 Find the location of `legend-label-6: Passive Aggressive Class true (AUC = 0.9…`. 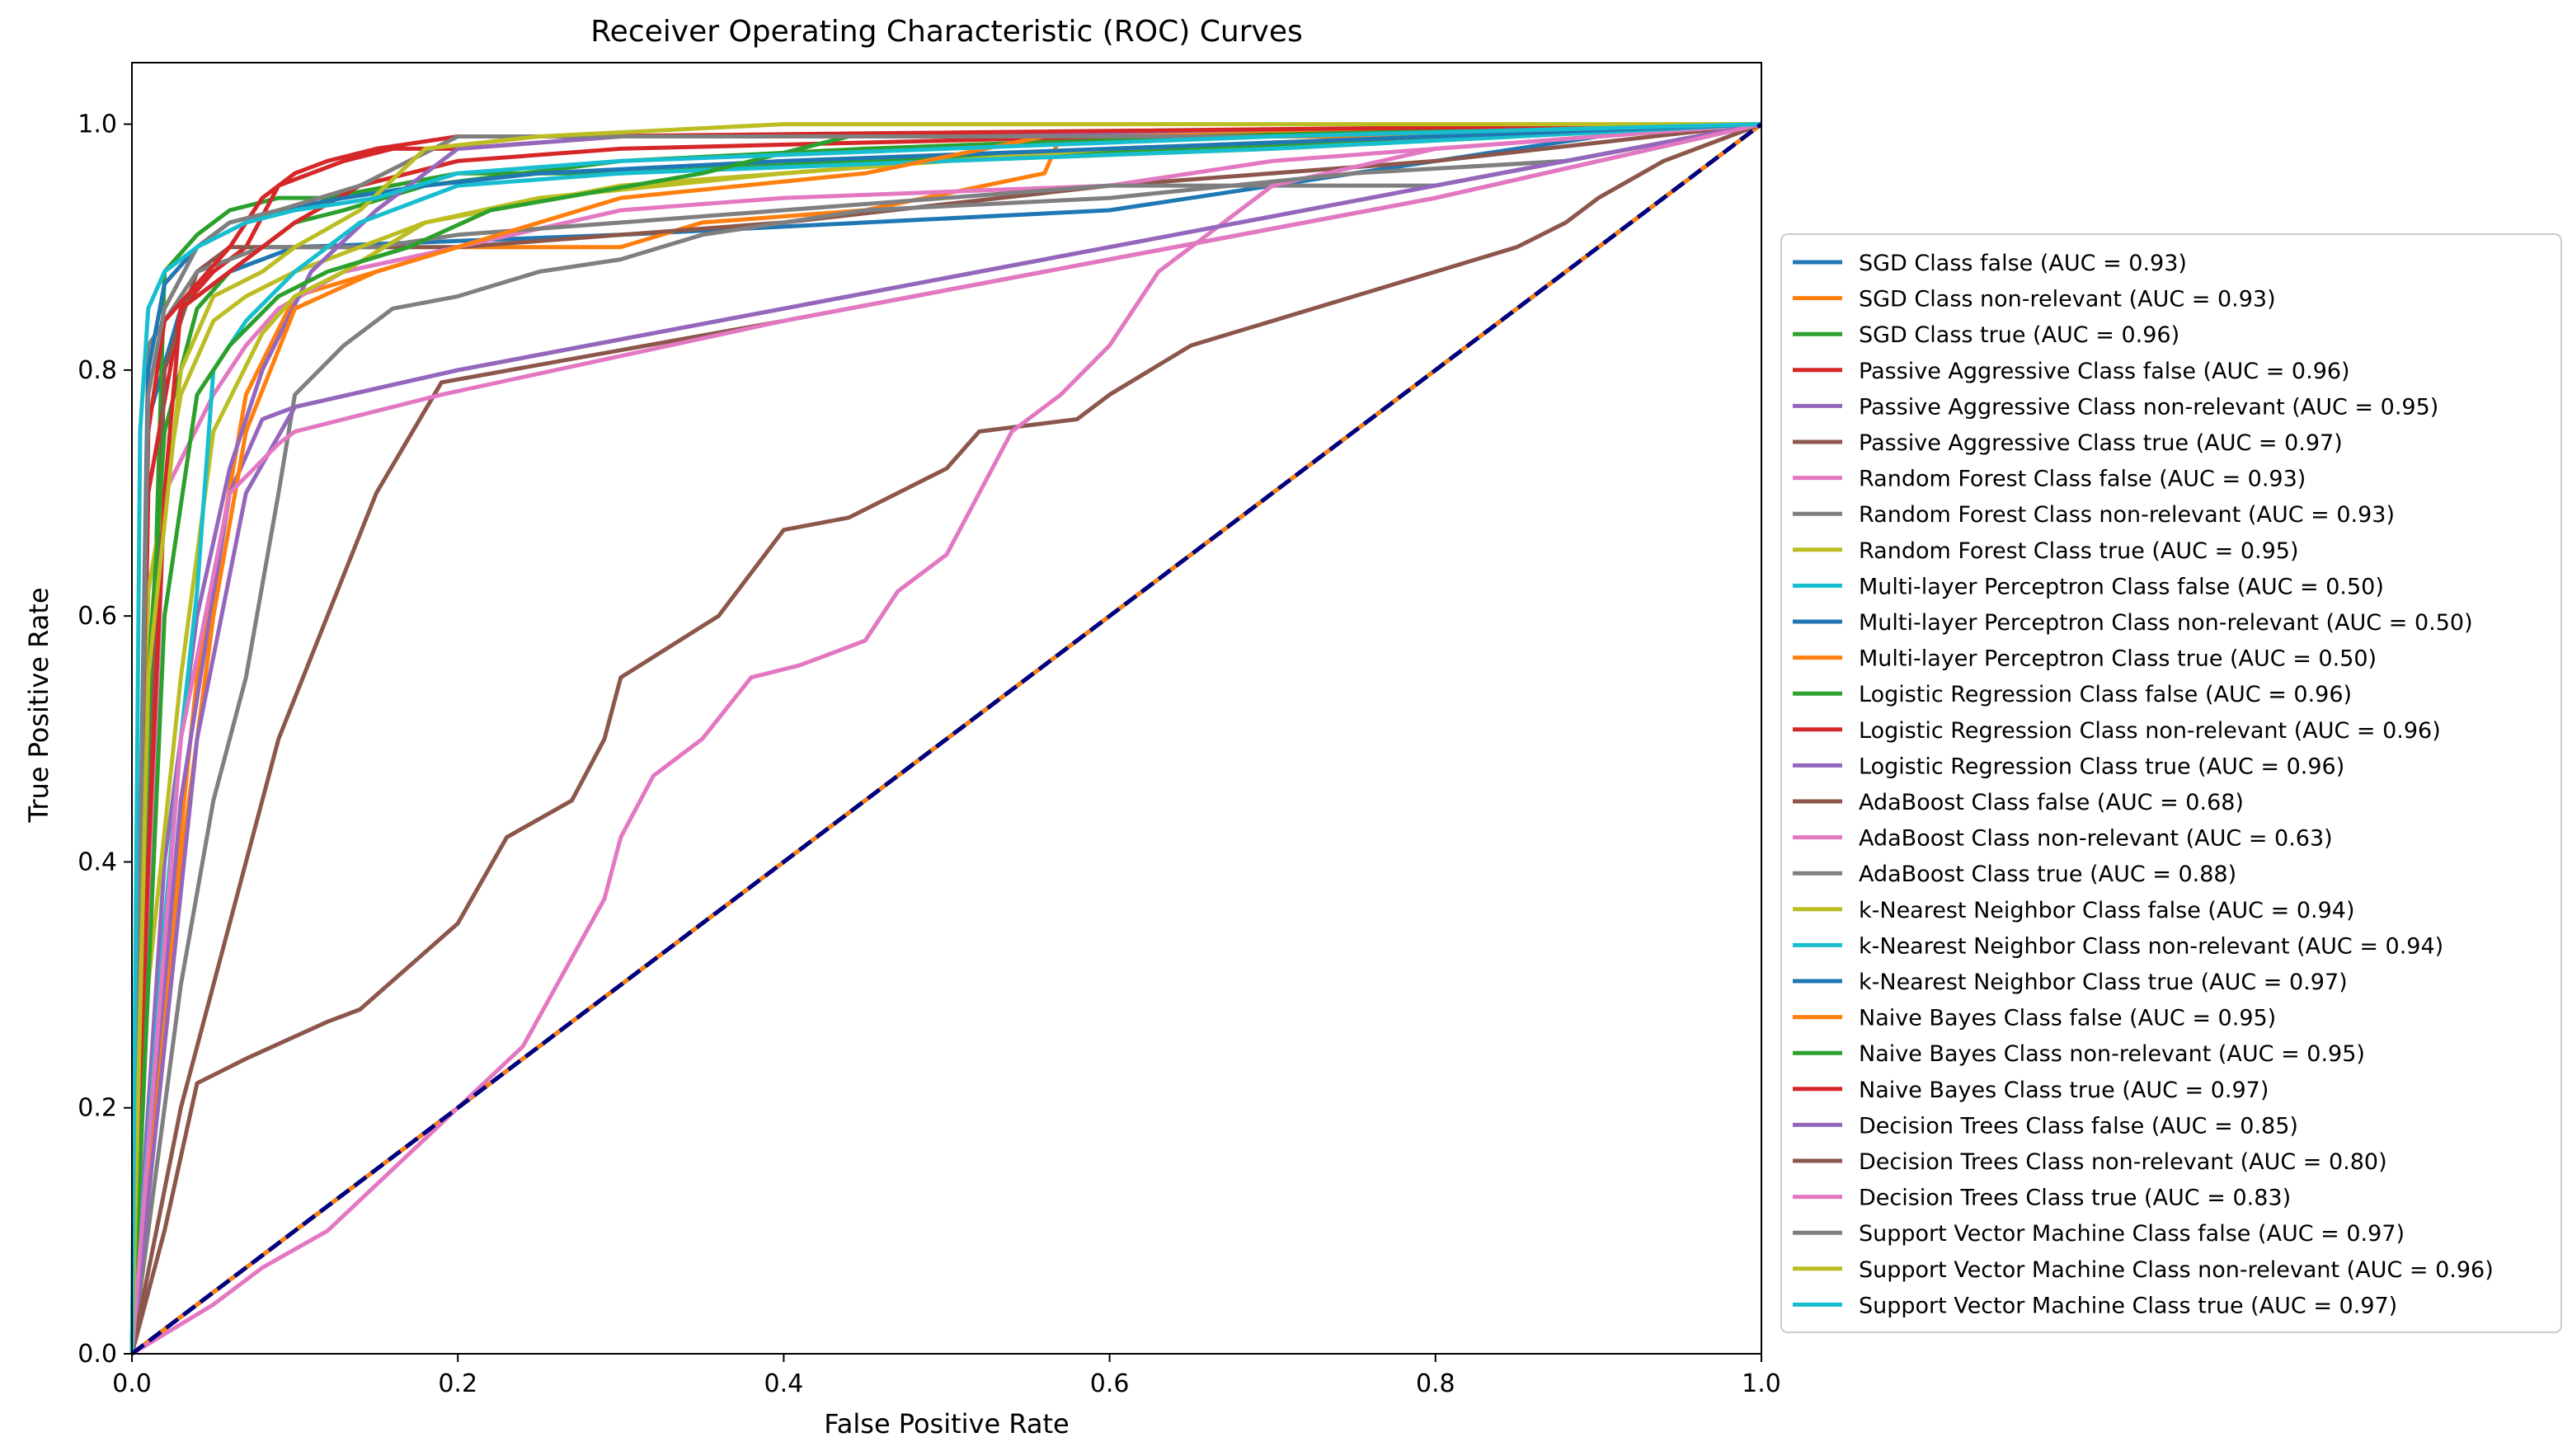

legend-label-6: Passive Aggressive Class true (AUC = 0.9… is located at coordinates (2101, 443).